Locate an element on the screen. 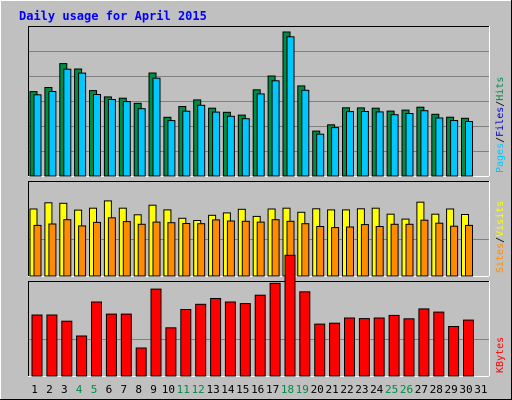 This screenshot has height=400, width=512. legend-kbytes: KBytes is located at coordinates (500, 355).